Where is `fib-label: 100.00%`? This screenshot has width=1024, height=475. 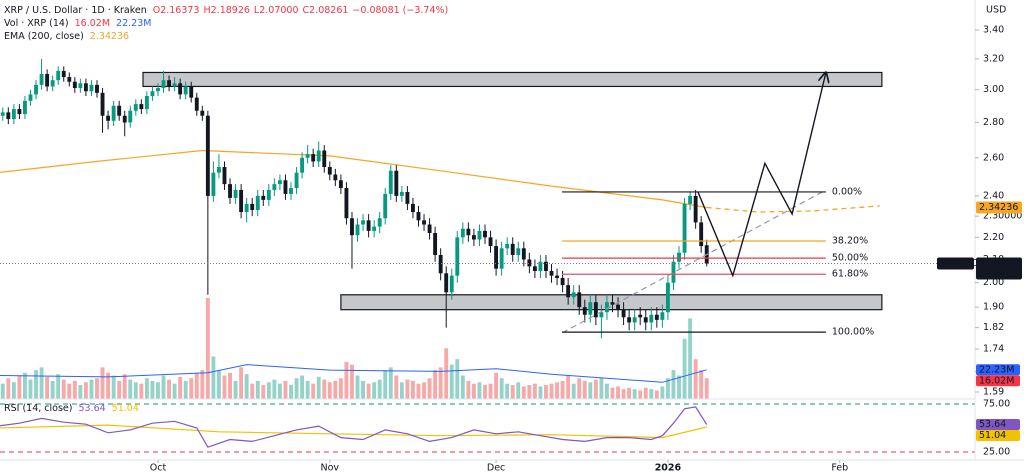 fib-label: 100.00% is located at coordinates (853, 332).